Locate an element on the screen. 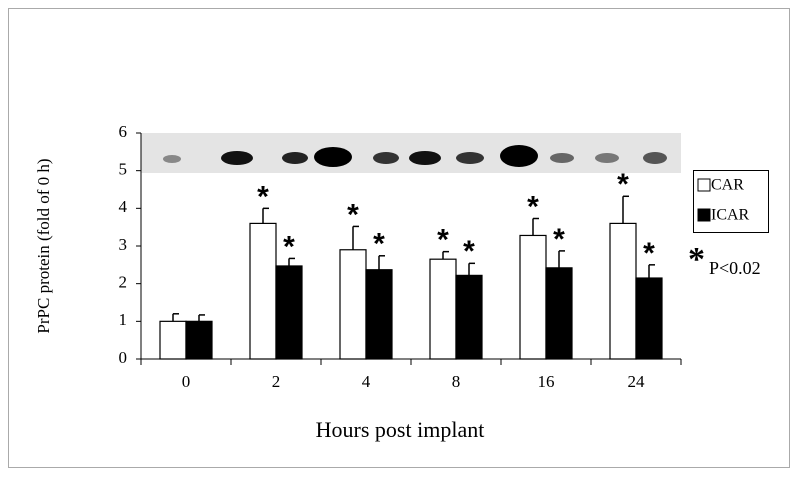  x-tick-label: 4 is located at coordinates (366, 381).